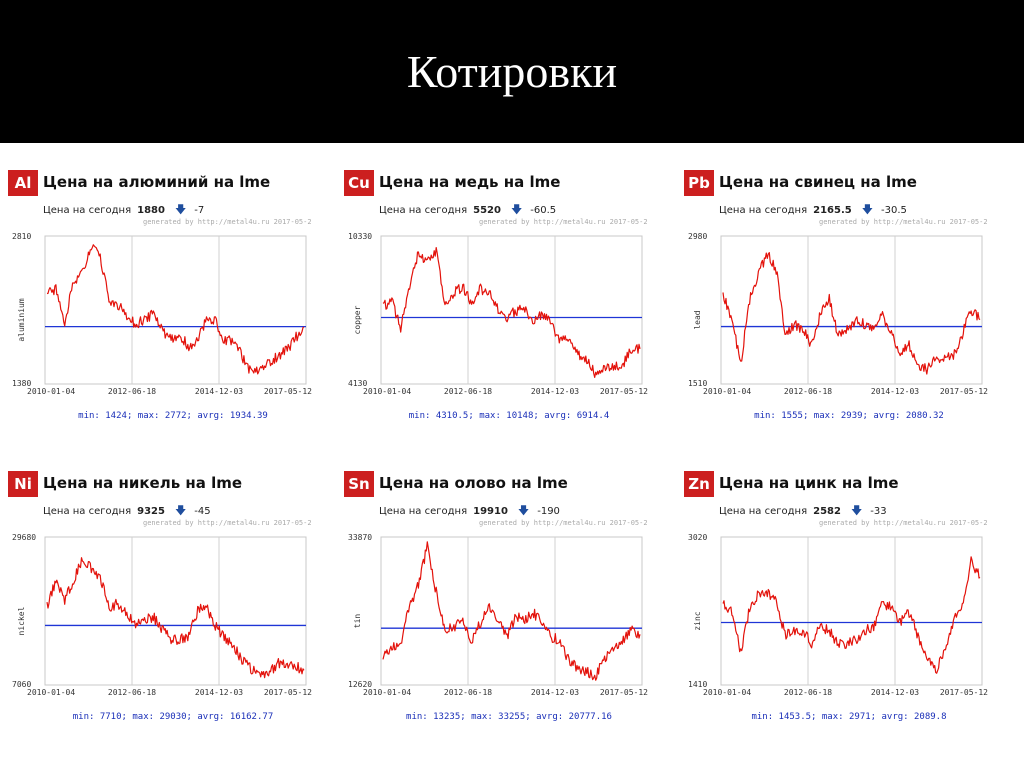 This screenshot has width=1024, height=767. I want to click on metal-symbol-badge: Al, so click(23, 183).